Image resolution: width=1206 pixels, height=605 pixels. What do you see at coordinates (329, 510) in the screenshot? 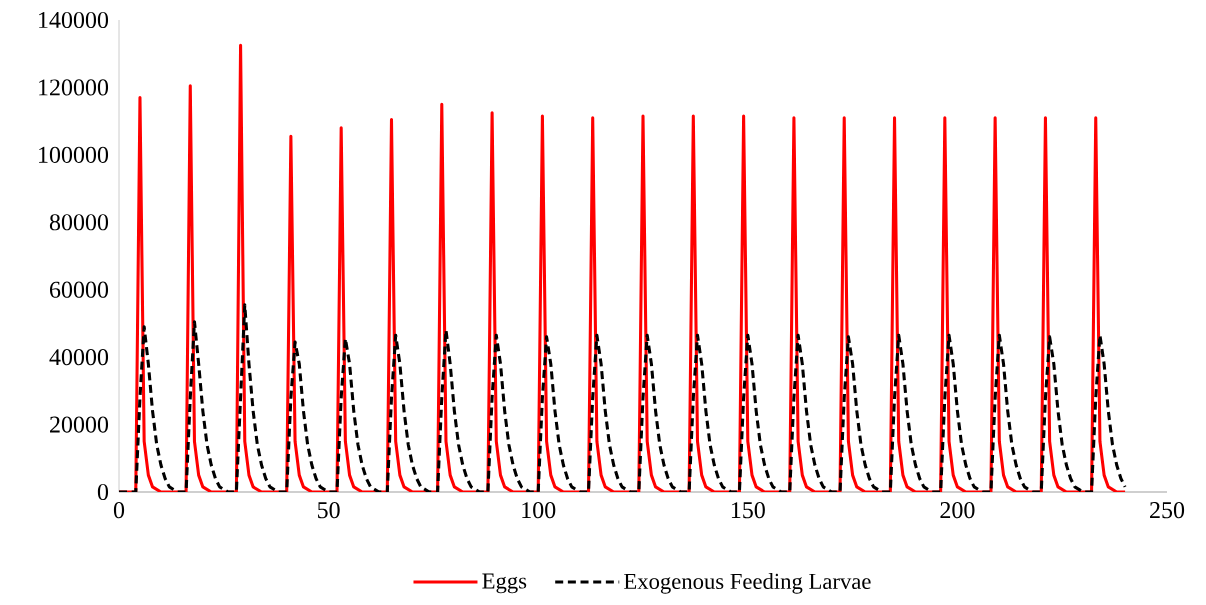
I see `x-tick-label: 50` at bounding box center [329, 510].